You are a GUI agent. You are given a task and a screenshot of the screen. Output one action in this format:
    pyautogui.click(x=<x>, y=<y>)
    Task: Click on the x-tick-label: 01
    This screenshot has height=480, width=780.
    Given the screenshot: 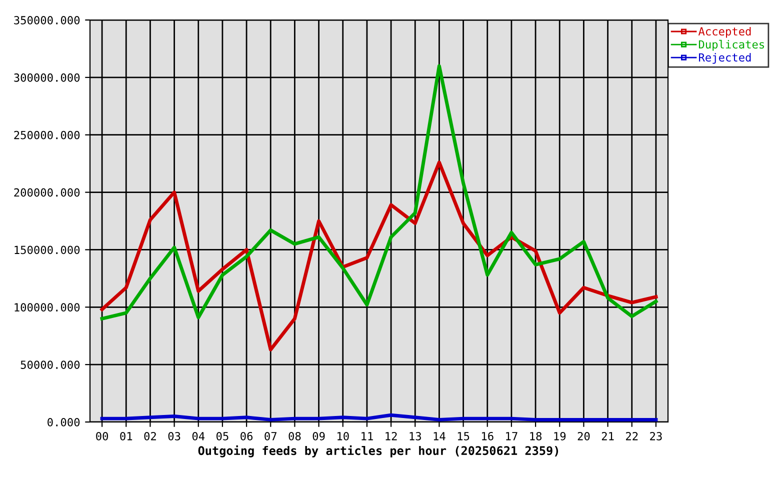 What is the action you would take?
    pyautogui.click(x=126, y=436)
    